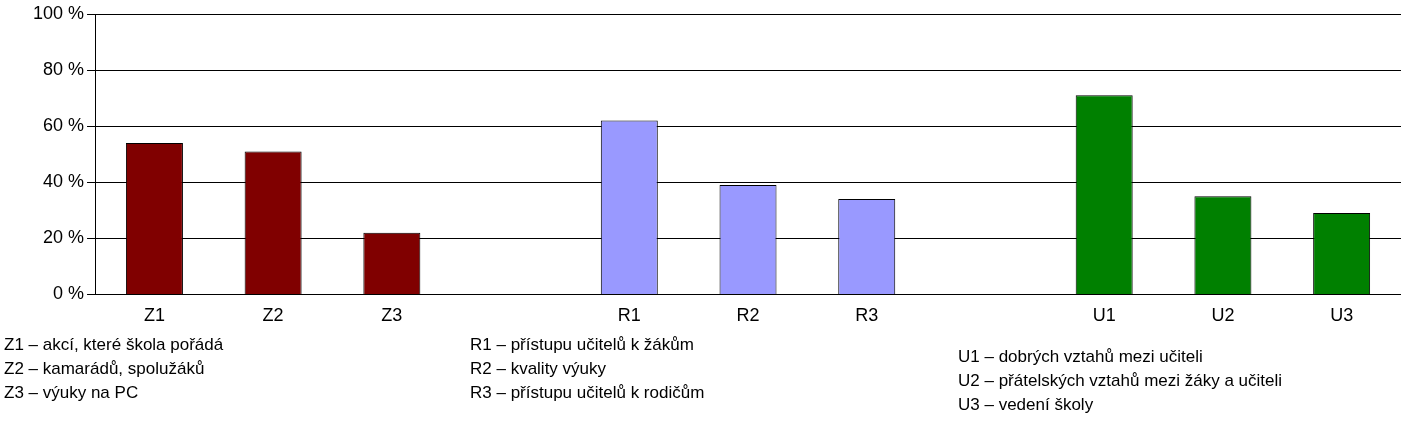  Describe the element at coordinates (114, 345) in the screenshot. I see `text: Z1 – akcí, které škola pořádá` at that location.